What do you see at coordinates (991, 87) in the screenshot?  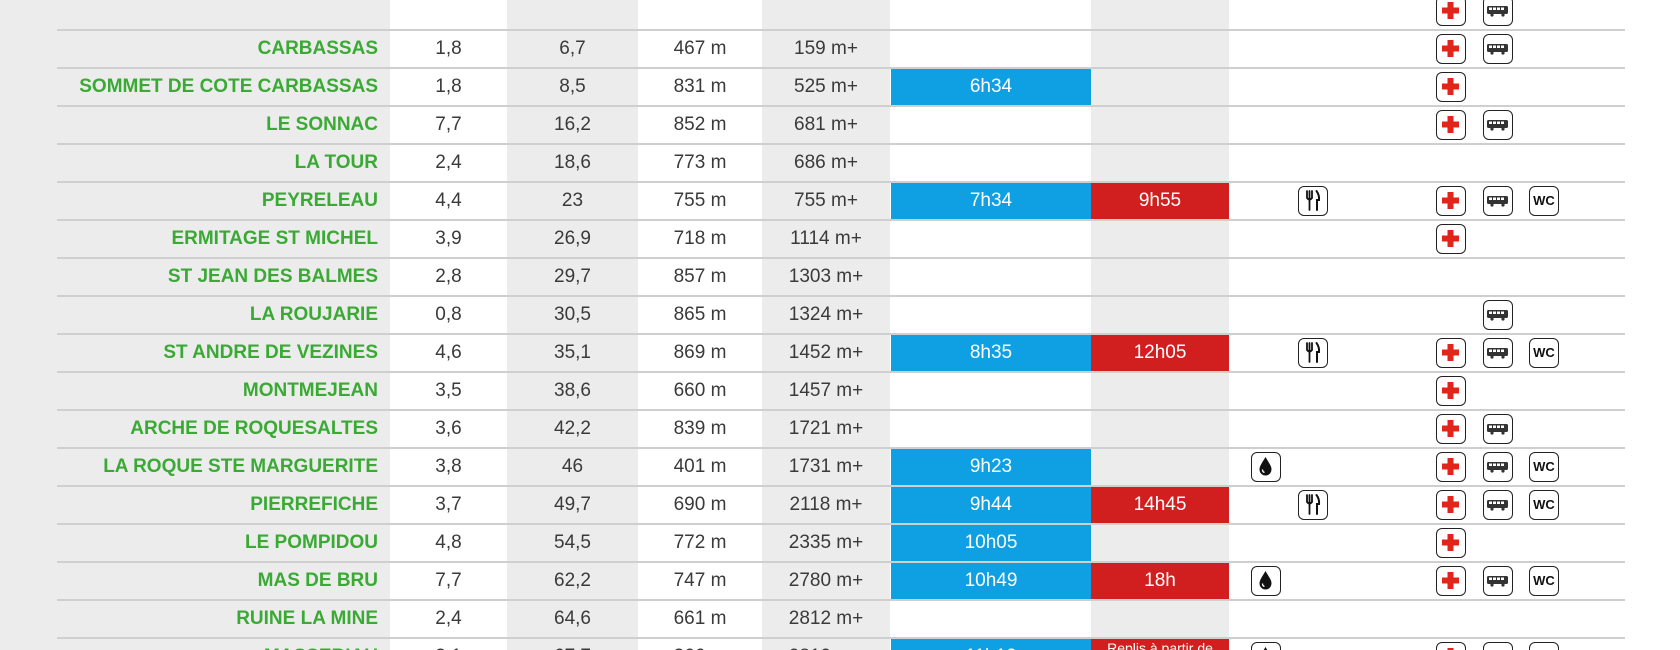 I see `estimated-time: 6h34` at bounding box center [991, 87].